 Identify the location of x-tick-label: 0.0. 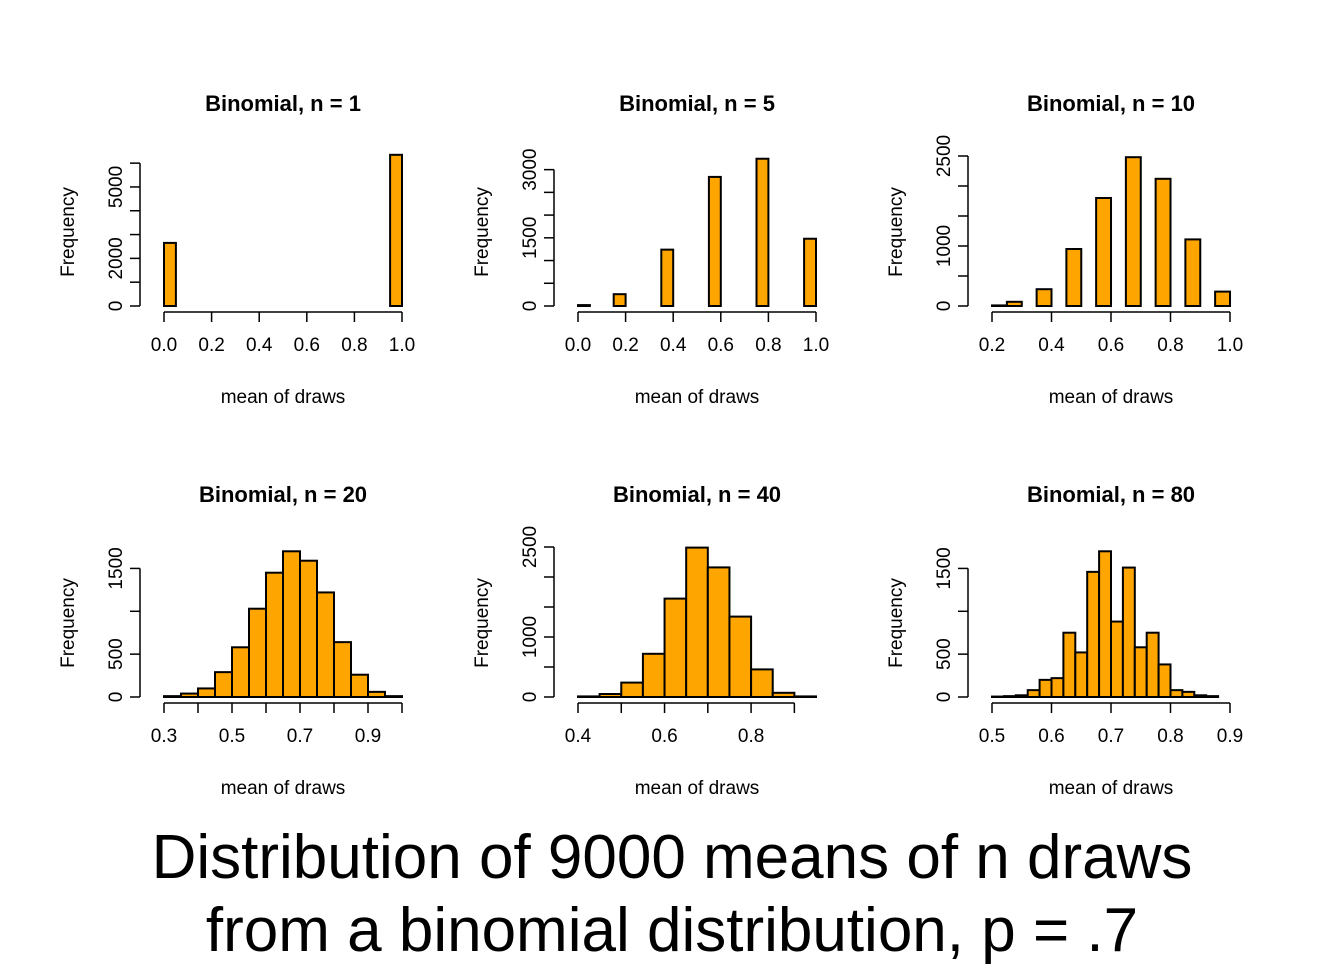
(164, 345).